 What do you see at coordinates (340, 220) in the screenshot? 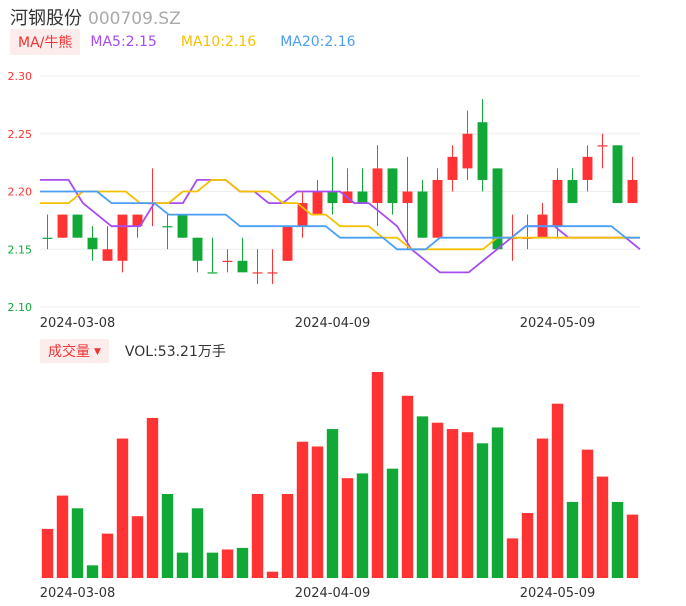
I see `ma20-line` at bounding box center [340, 220].